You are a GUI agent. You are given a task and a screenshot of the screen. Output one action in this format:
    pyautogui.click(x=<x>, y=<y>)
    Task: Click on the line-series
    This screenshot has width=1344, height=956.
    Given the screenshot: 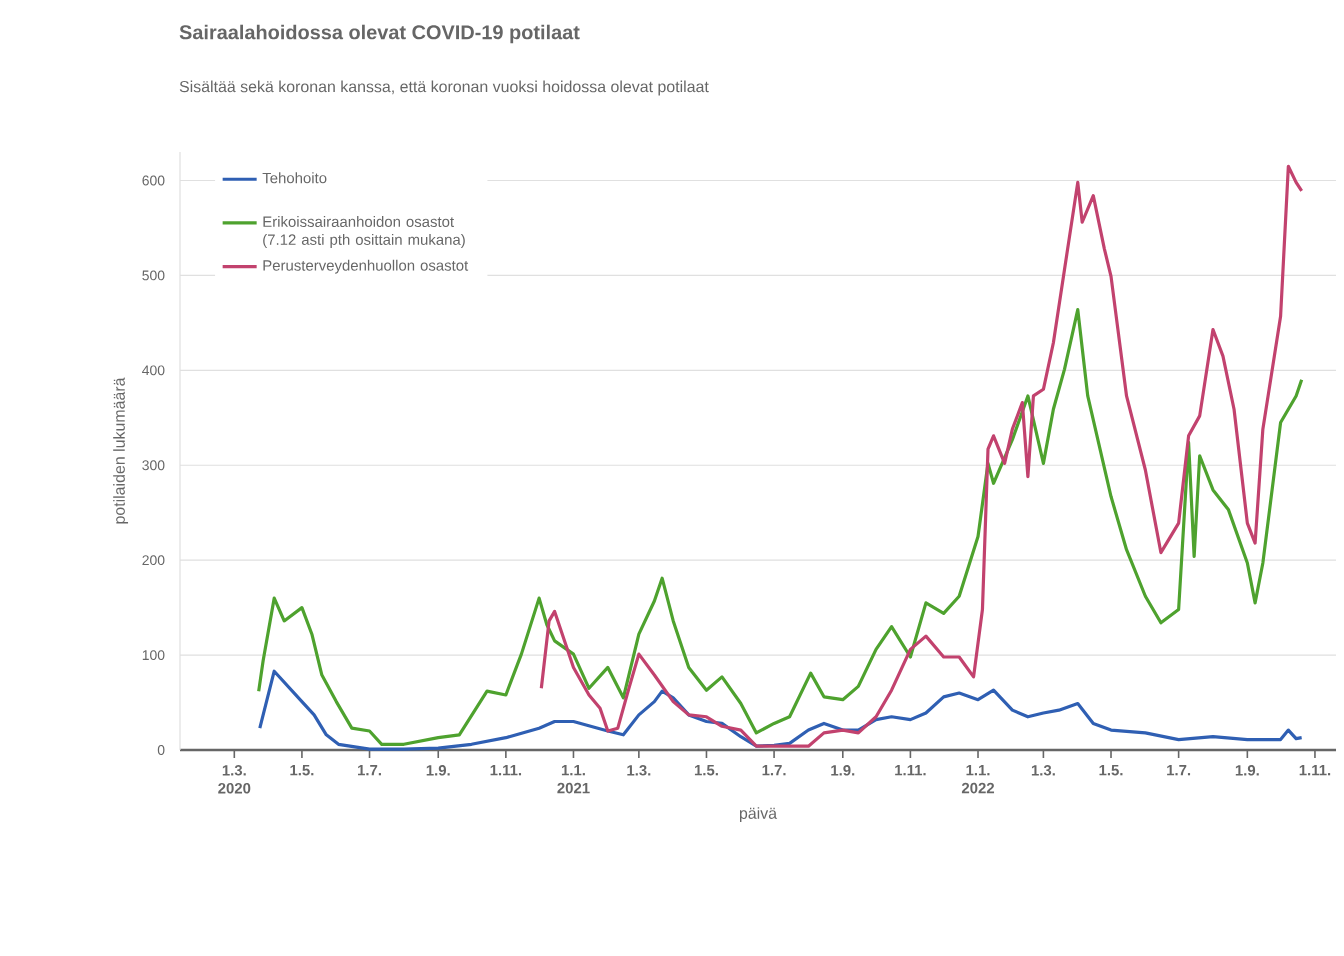 What is the action you would take?
    pyautogui.click(x=781, y=710)
    